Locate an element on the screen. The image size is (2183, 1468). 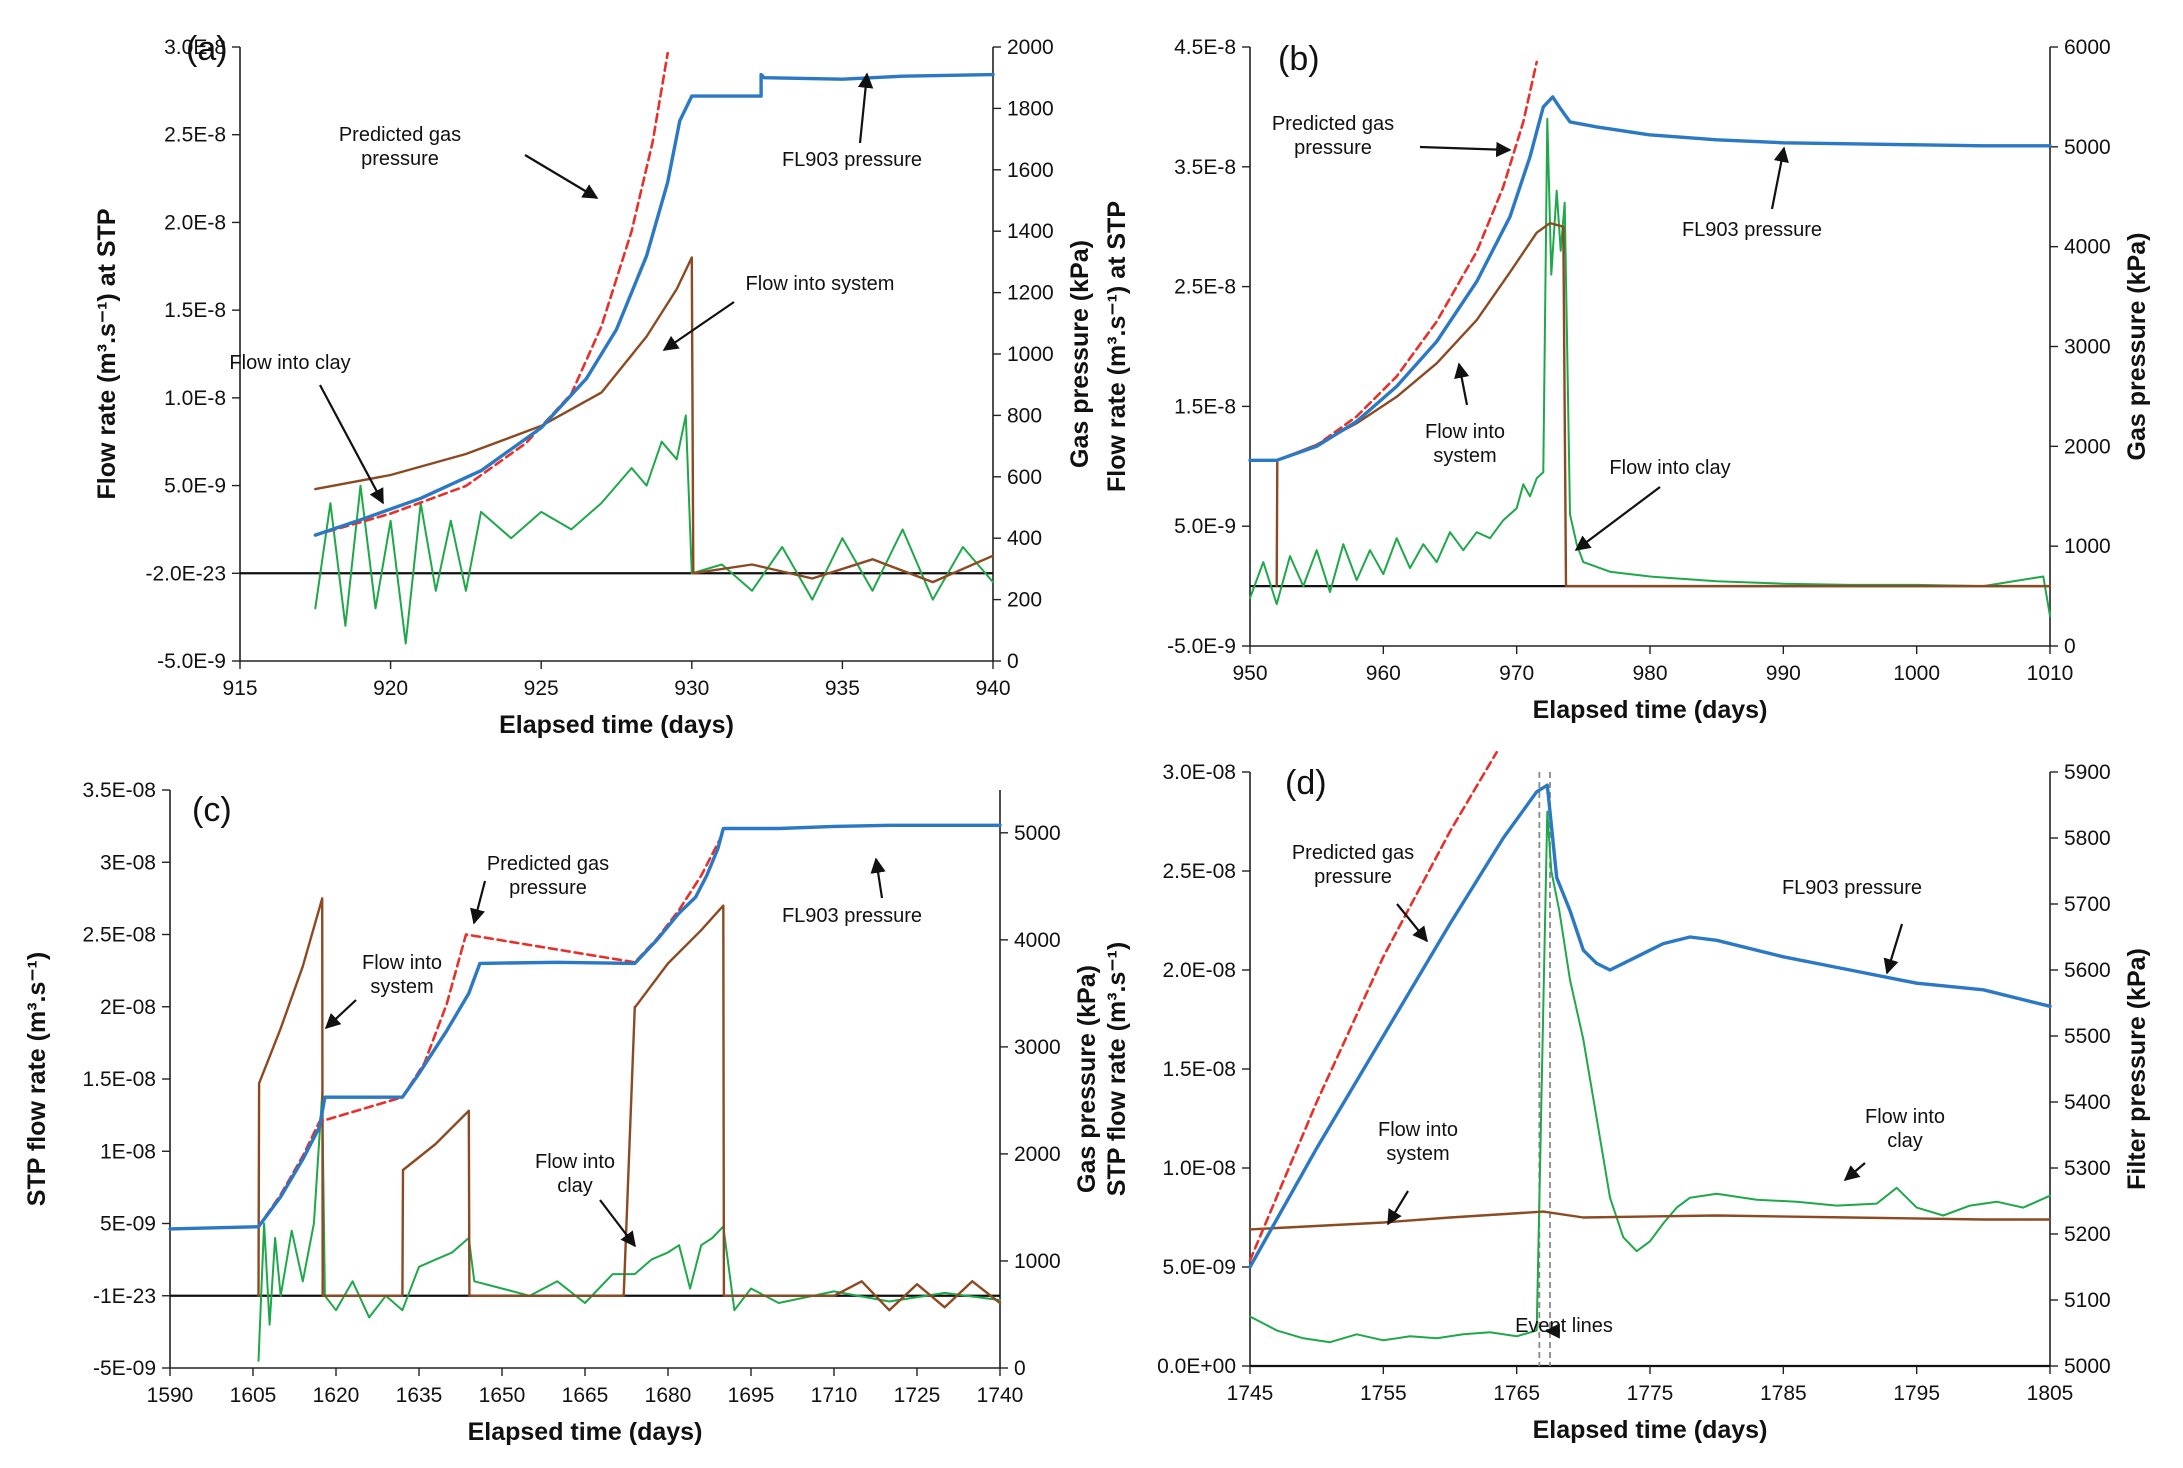
x-tick-label: 1590 is located at coordinates (170, 1395).